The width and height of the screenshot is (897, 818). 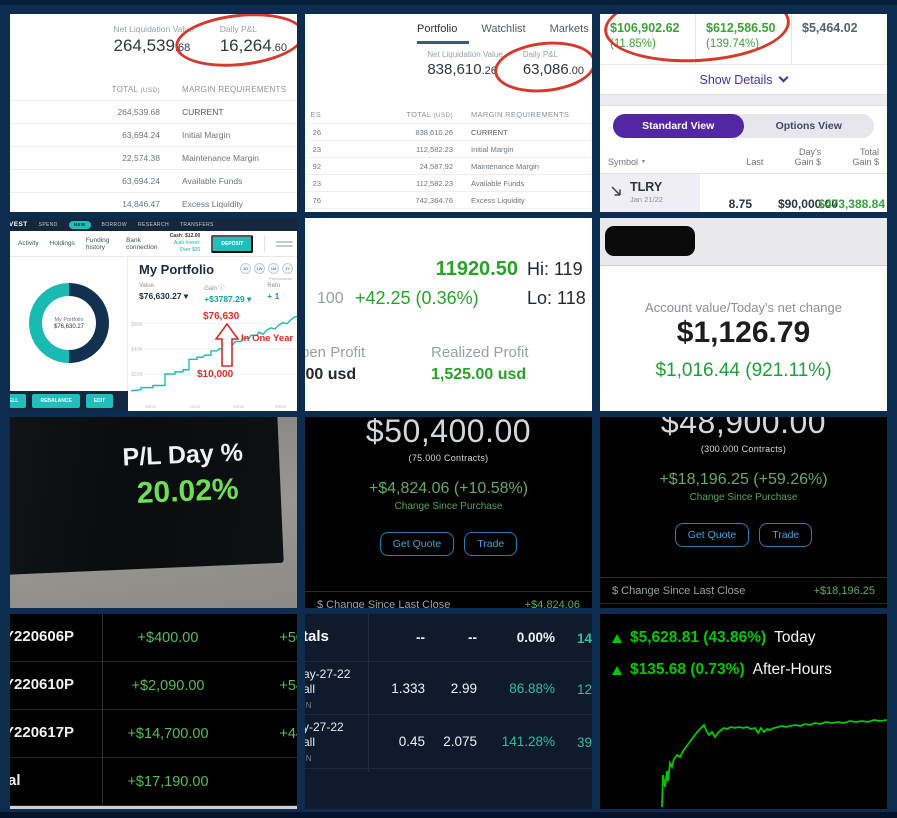 What do you see at coordinates (97, 243) in the screenshot?
I see `subnav-funding-history: Funding history` at bounding box center [97, 243].